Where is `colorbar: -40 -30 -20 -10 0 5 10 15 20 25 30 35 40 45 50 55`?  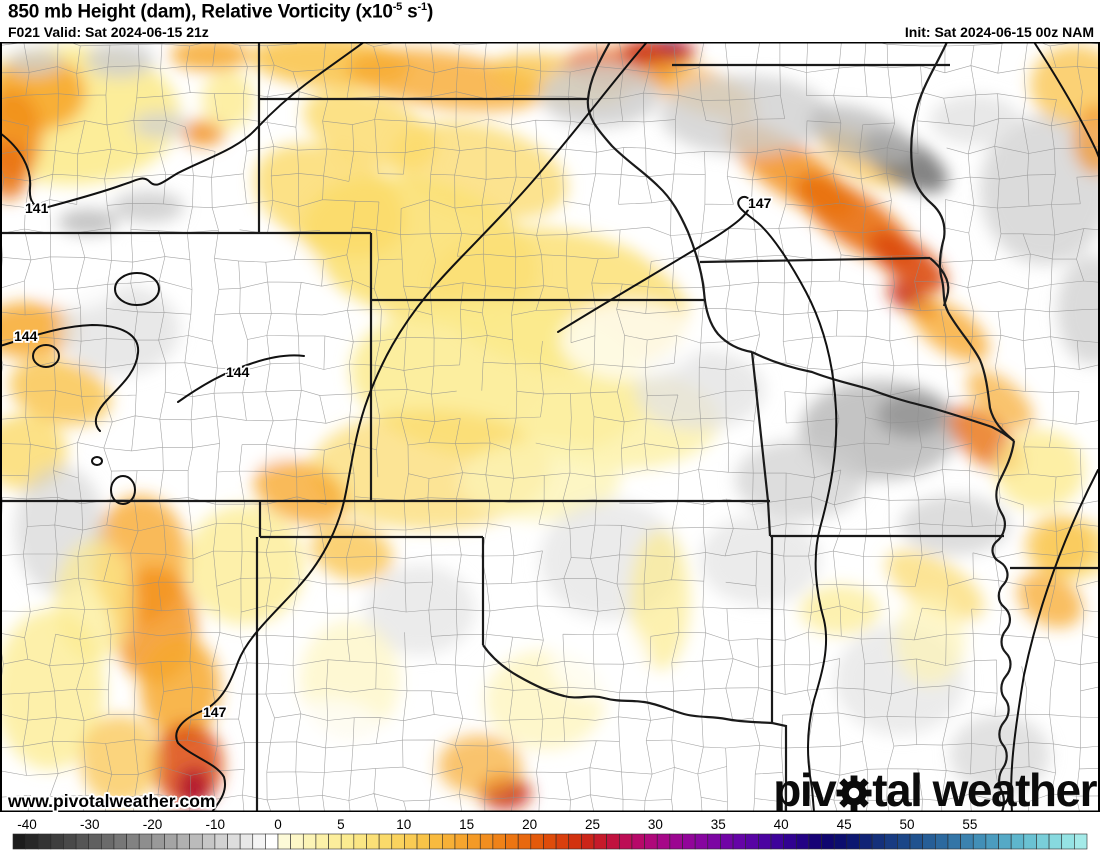
colorbar: -40 -30 -20 -10 0 5 10 15 20 25 30 35 40 45 50 55 is located at coordinates (550, 831).